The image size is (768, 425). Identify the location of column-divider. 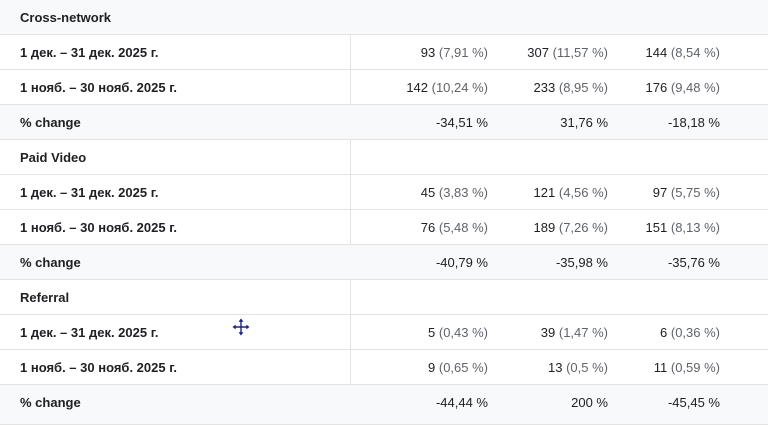
(350, 212).